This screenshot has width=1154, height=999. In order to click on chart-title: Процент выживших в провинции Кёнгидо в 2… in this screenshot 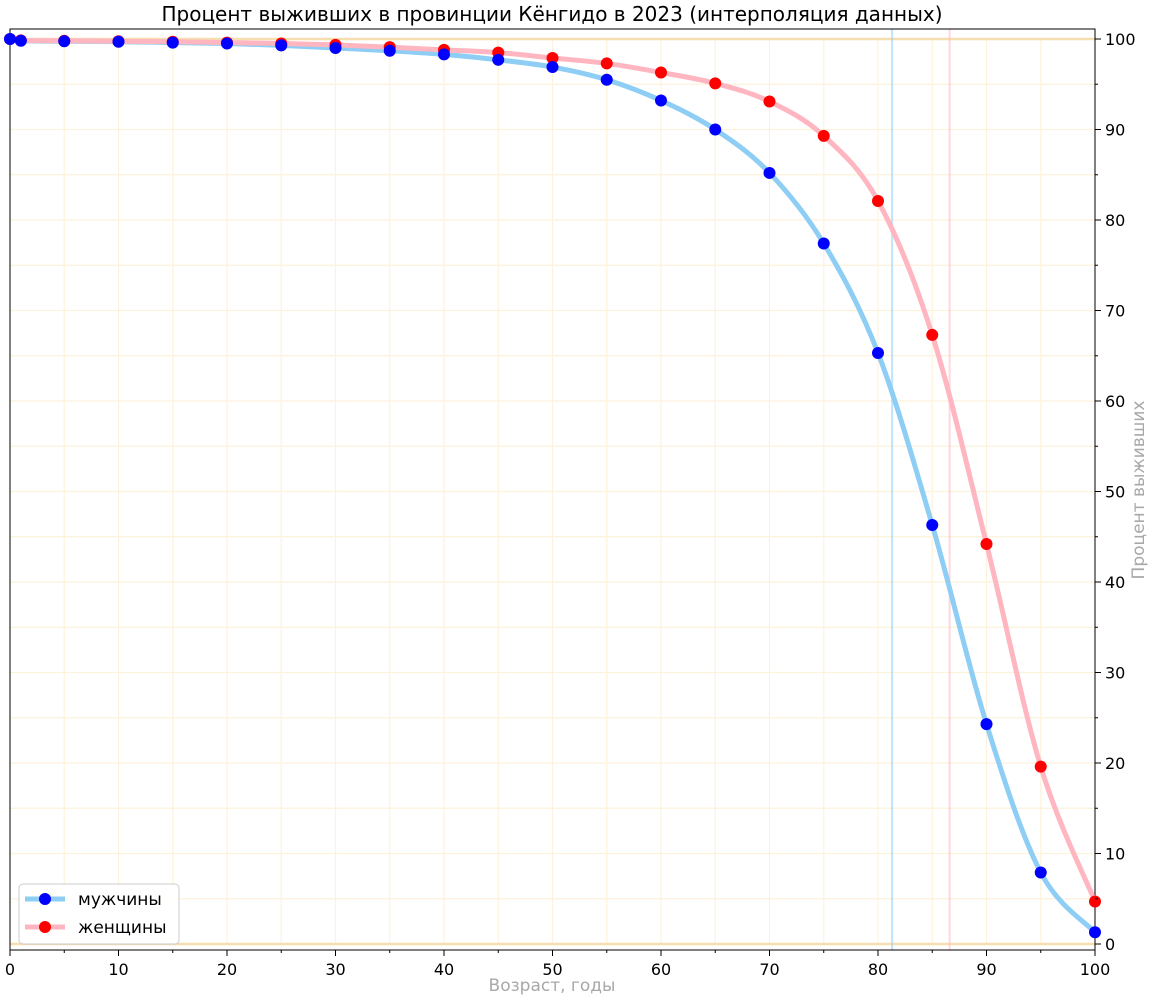, I will do `click(551, 14)`.